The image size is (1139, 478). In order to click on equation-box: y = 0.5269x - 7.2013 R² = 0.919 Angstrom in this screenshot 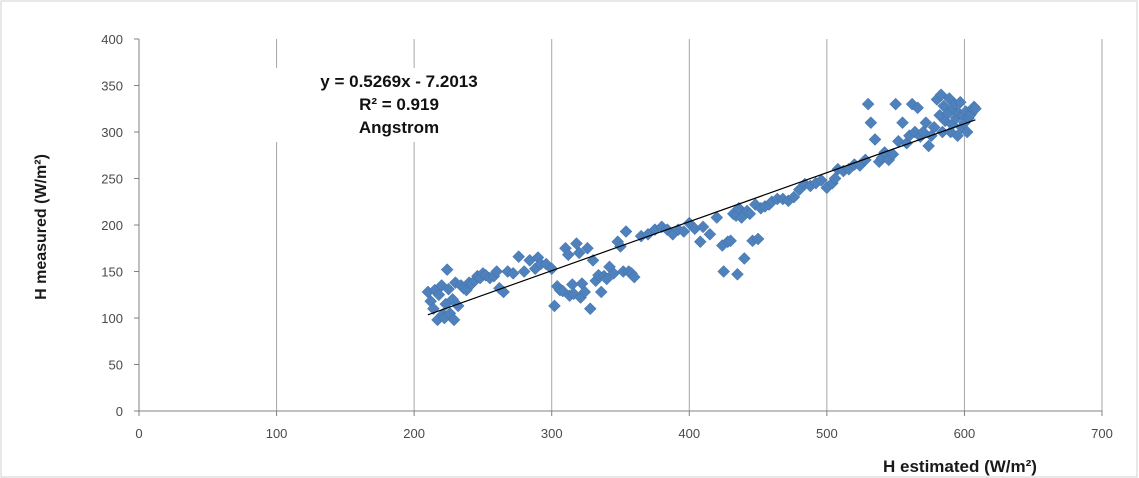, I will do `click(399, 105)`.